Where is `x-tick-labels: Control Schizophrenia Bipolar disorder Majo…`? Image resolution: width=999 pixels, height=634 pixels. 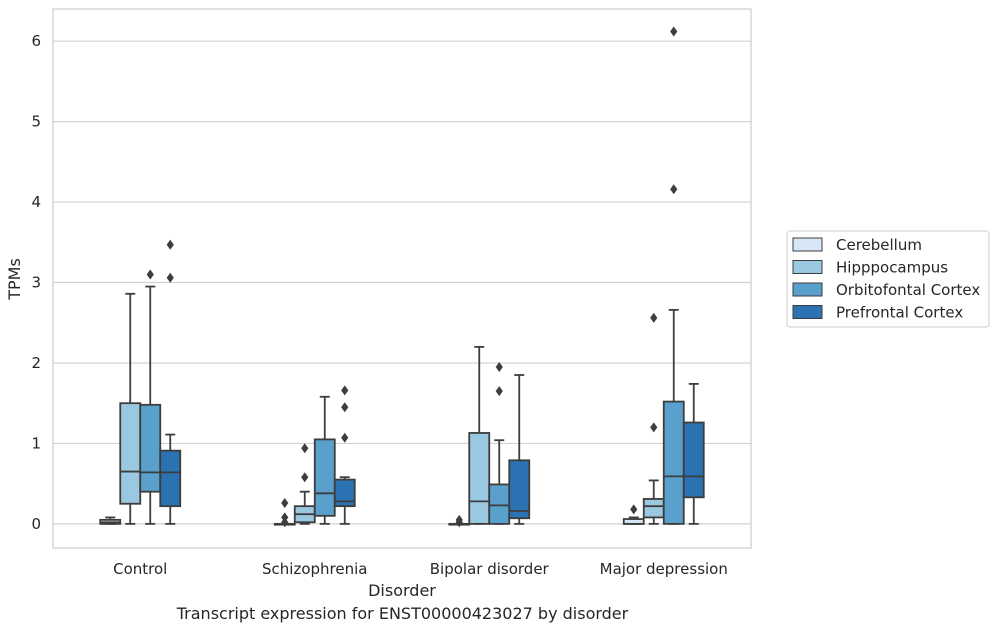 x-tick-labels: Control Schizophrenia Bipolar disorder Majo… is located at coordinates (420, 569).